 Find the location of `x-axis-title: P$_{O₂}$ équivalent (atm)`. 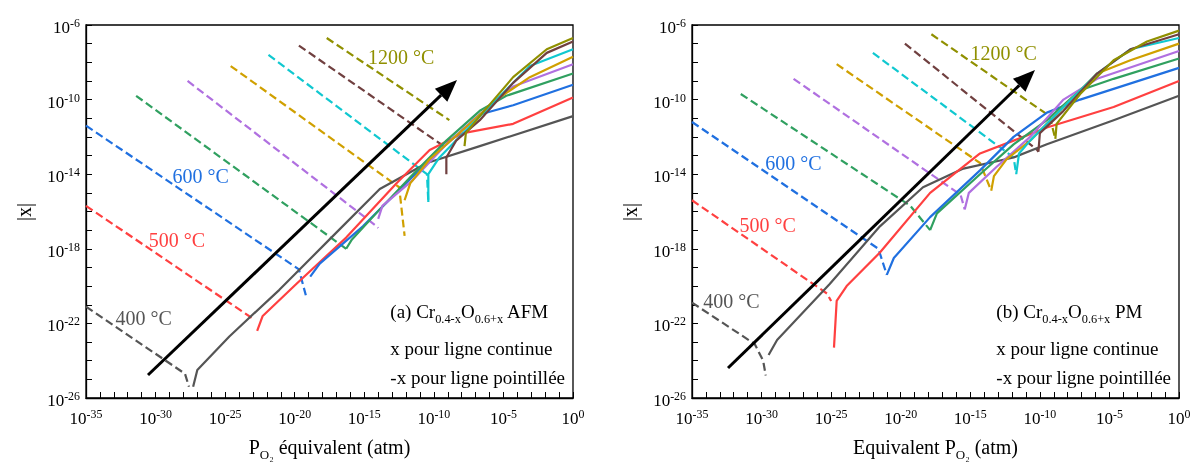

x-axis-title: P$_{O₂}$ équivalent (atm) is located at coordinates (329, 449).